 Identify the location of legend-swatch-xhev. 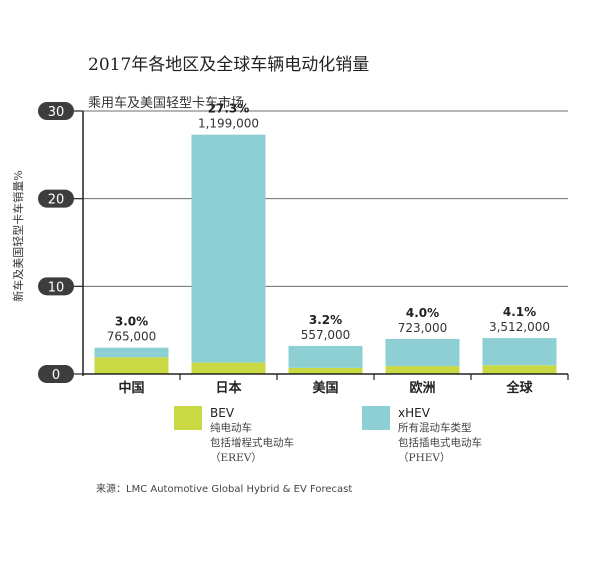
(376, 418).